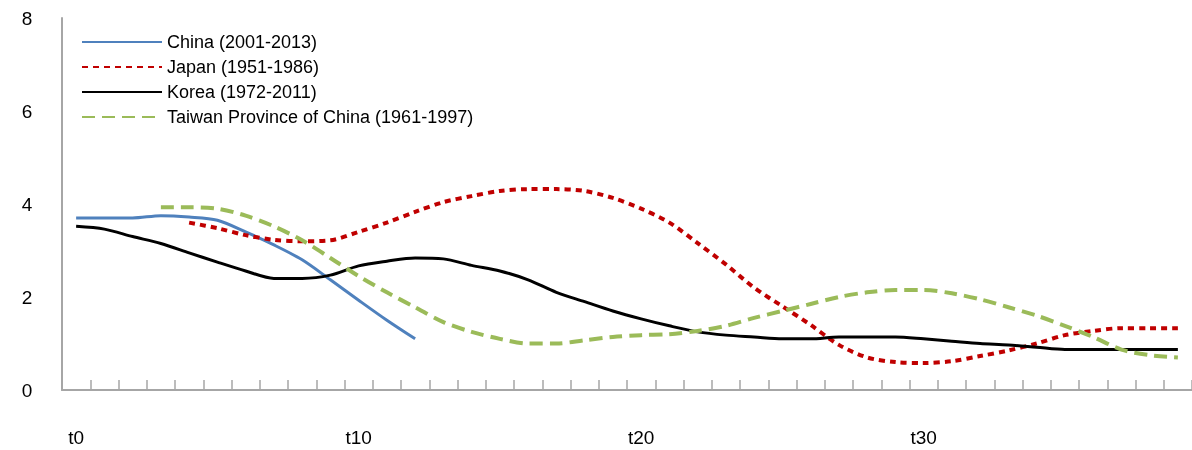  Describe the element at coordinates (27, 204) in the screenshot. I see `y-tick-label: 4` at that location.